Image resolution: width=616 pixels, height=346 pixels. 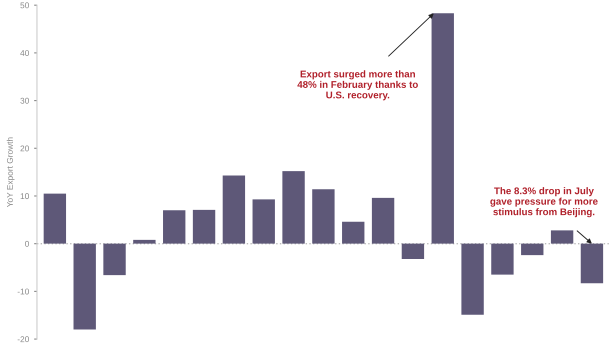 I want to click on y-tick-label: -20, so click(x=23, y=339).